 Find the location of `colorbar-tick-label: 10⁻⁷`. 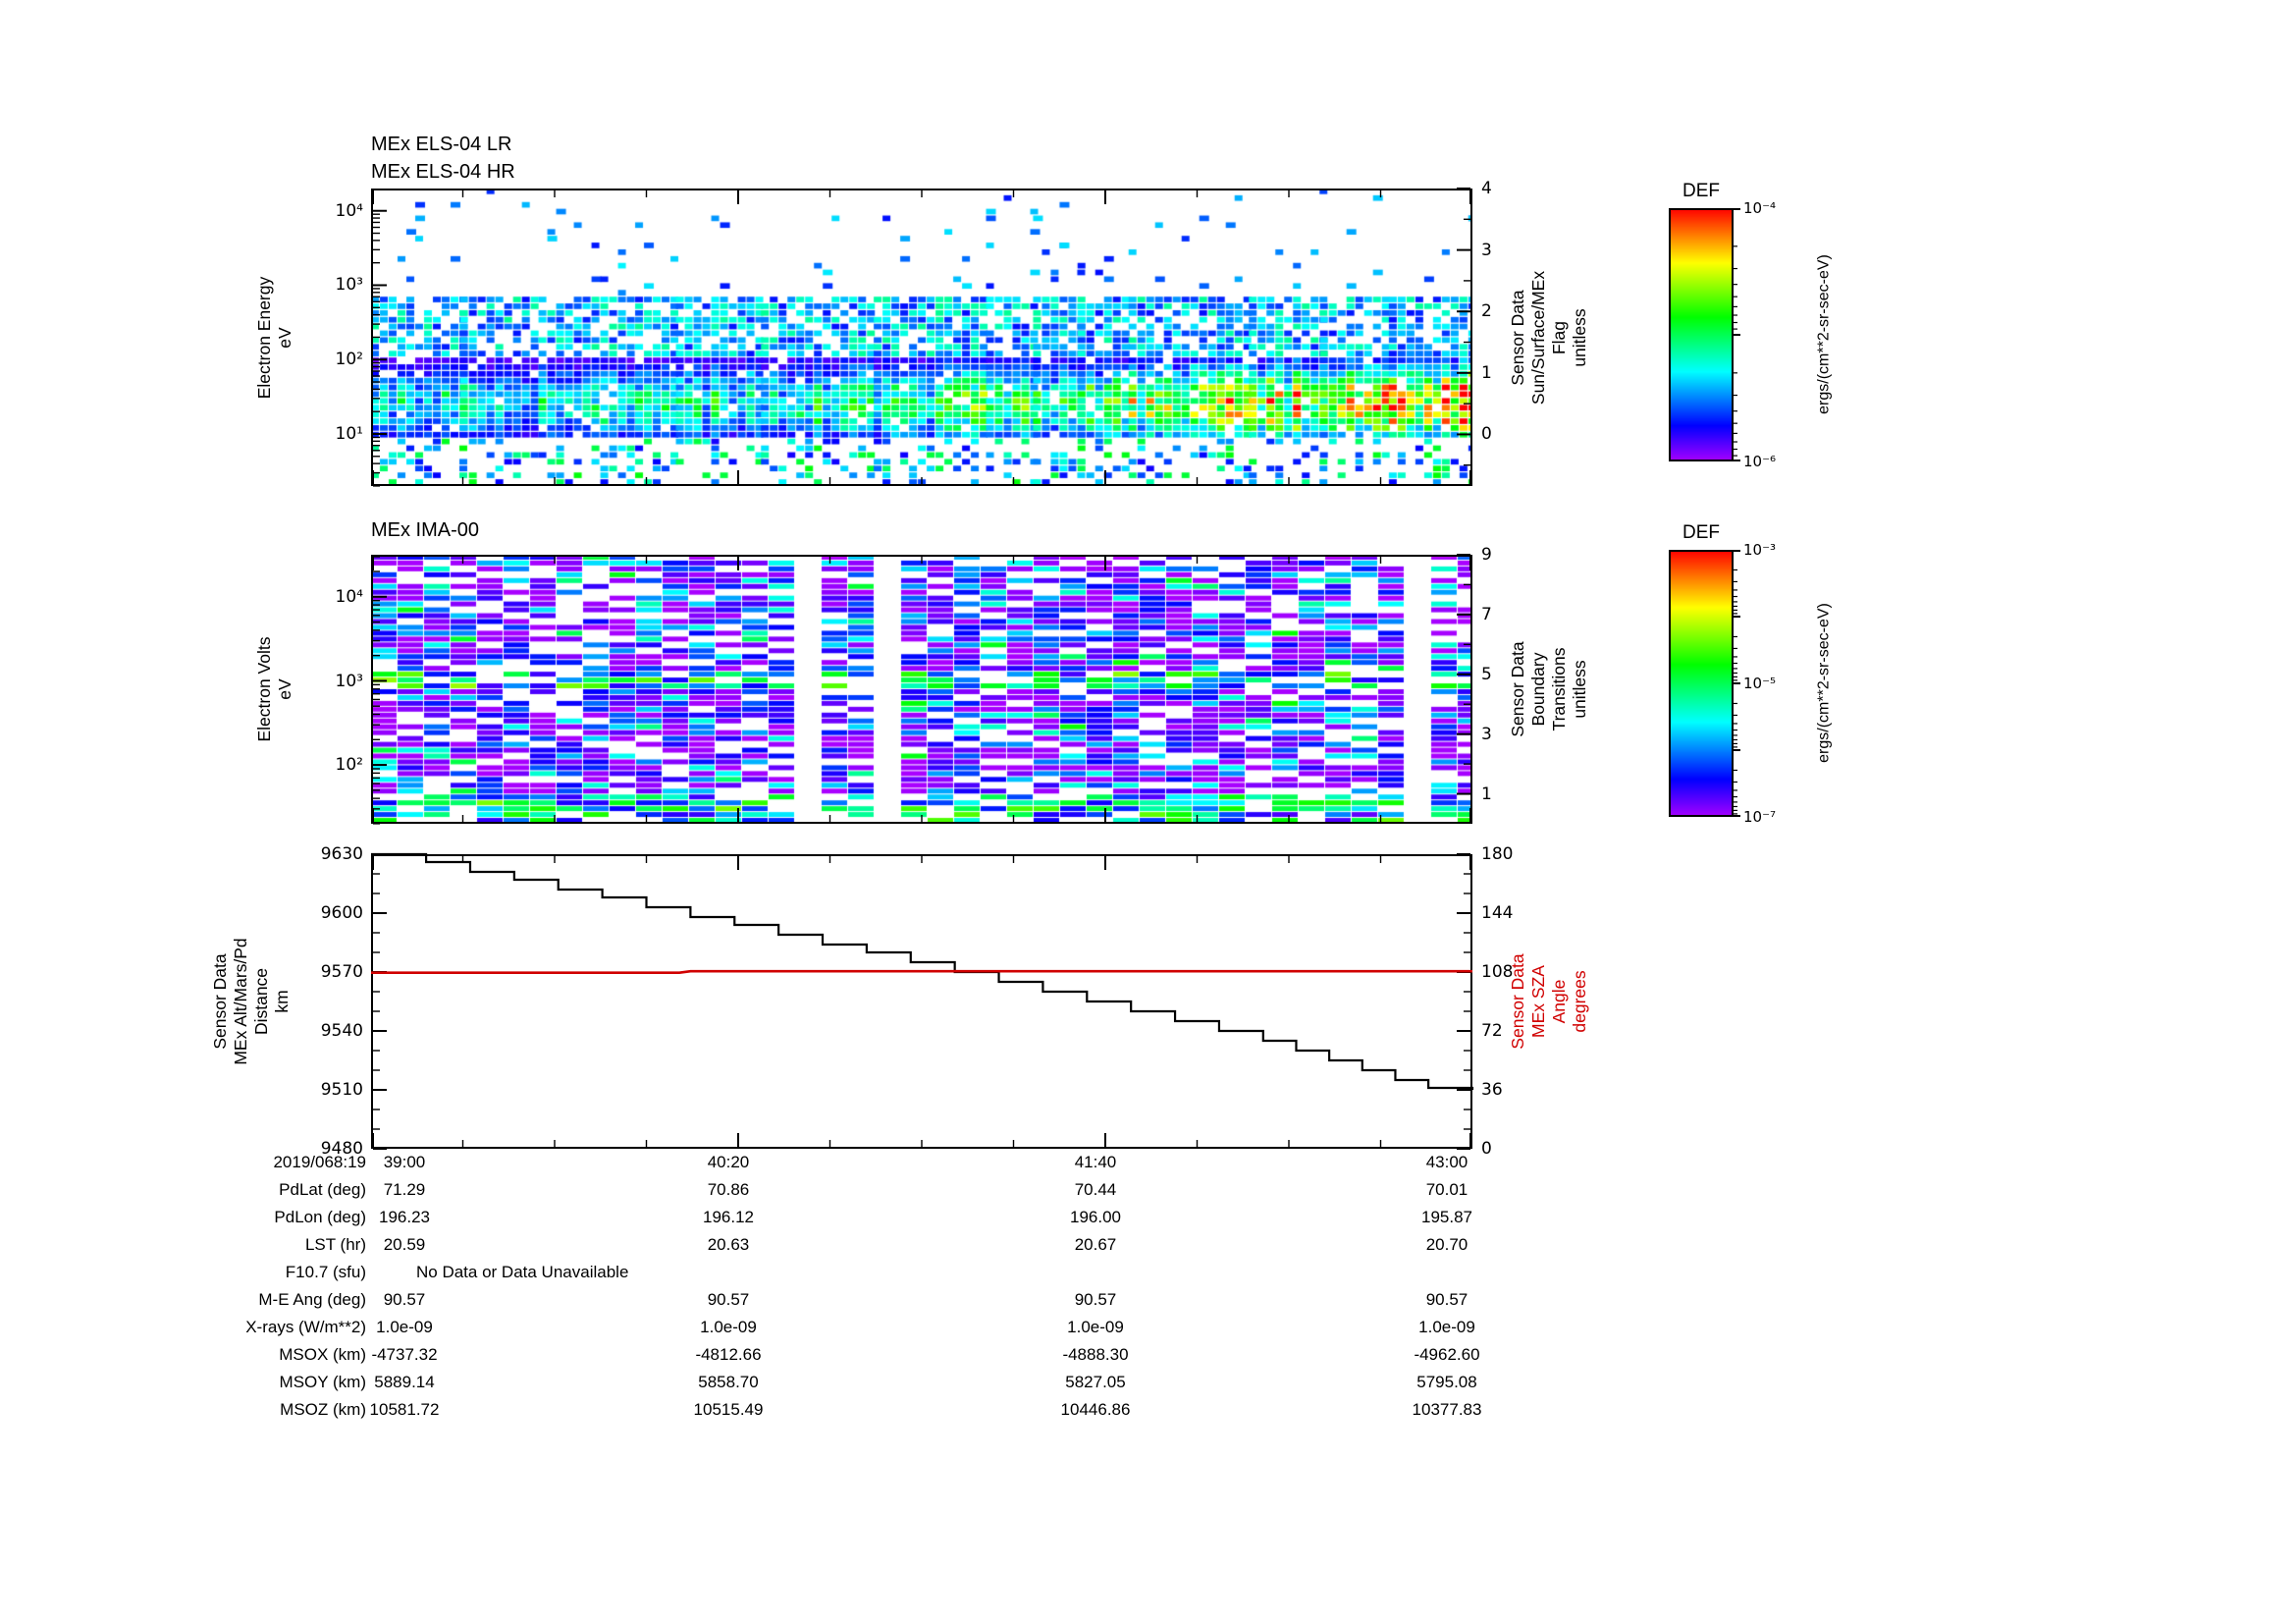

colorbar-tick-label: 10⁻⁷ is located at coordinates (1760, 817).